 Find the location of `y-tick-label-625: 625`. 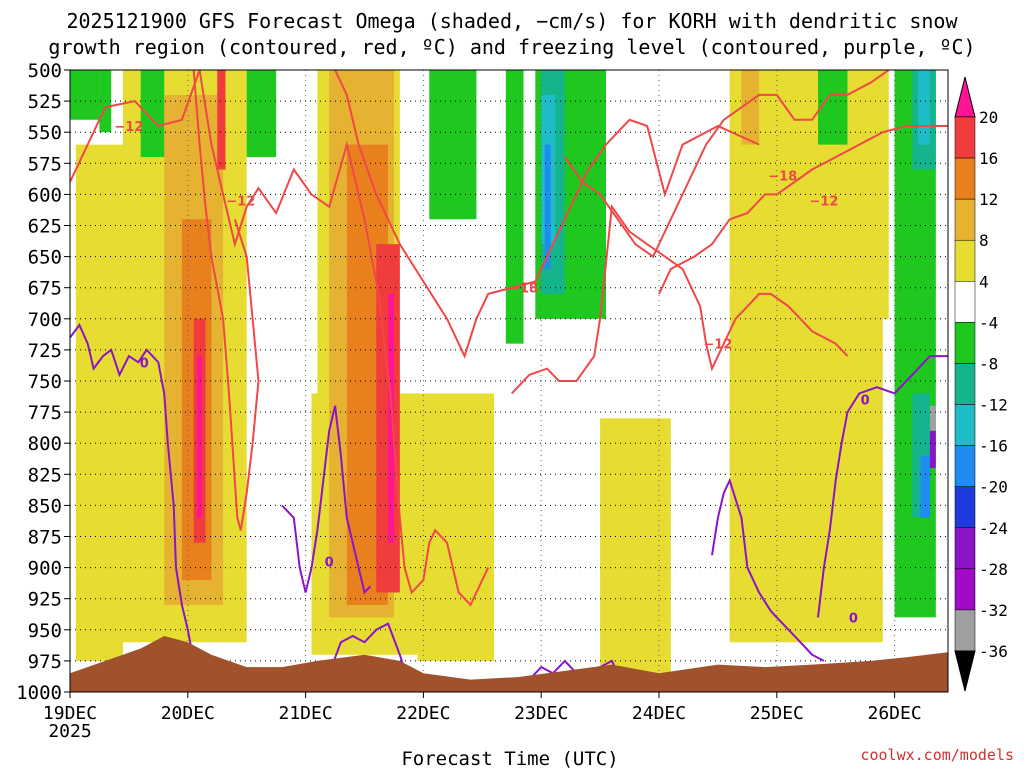

y-tick-label-625: 625 is located at coordinates (45, 227).